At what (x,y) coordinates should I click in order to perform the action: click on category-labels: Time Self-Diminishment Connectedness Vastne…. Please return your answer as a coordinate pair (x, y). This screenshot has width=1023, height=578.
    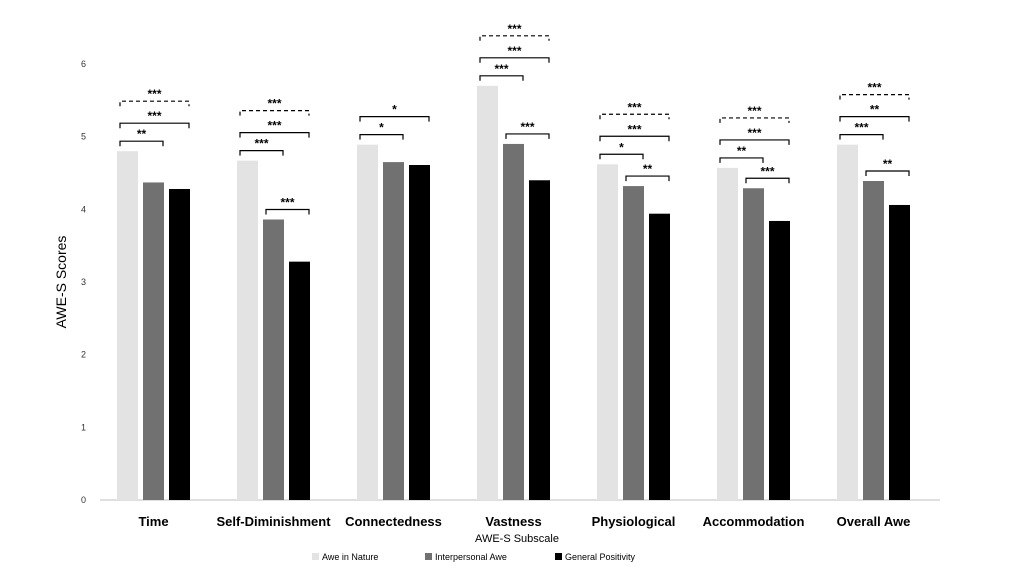
    Looking at the image, I should click on (524, 521).